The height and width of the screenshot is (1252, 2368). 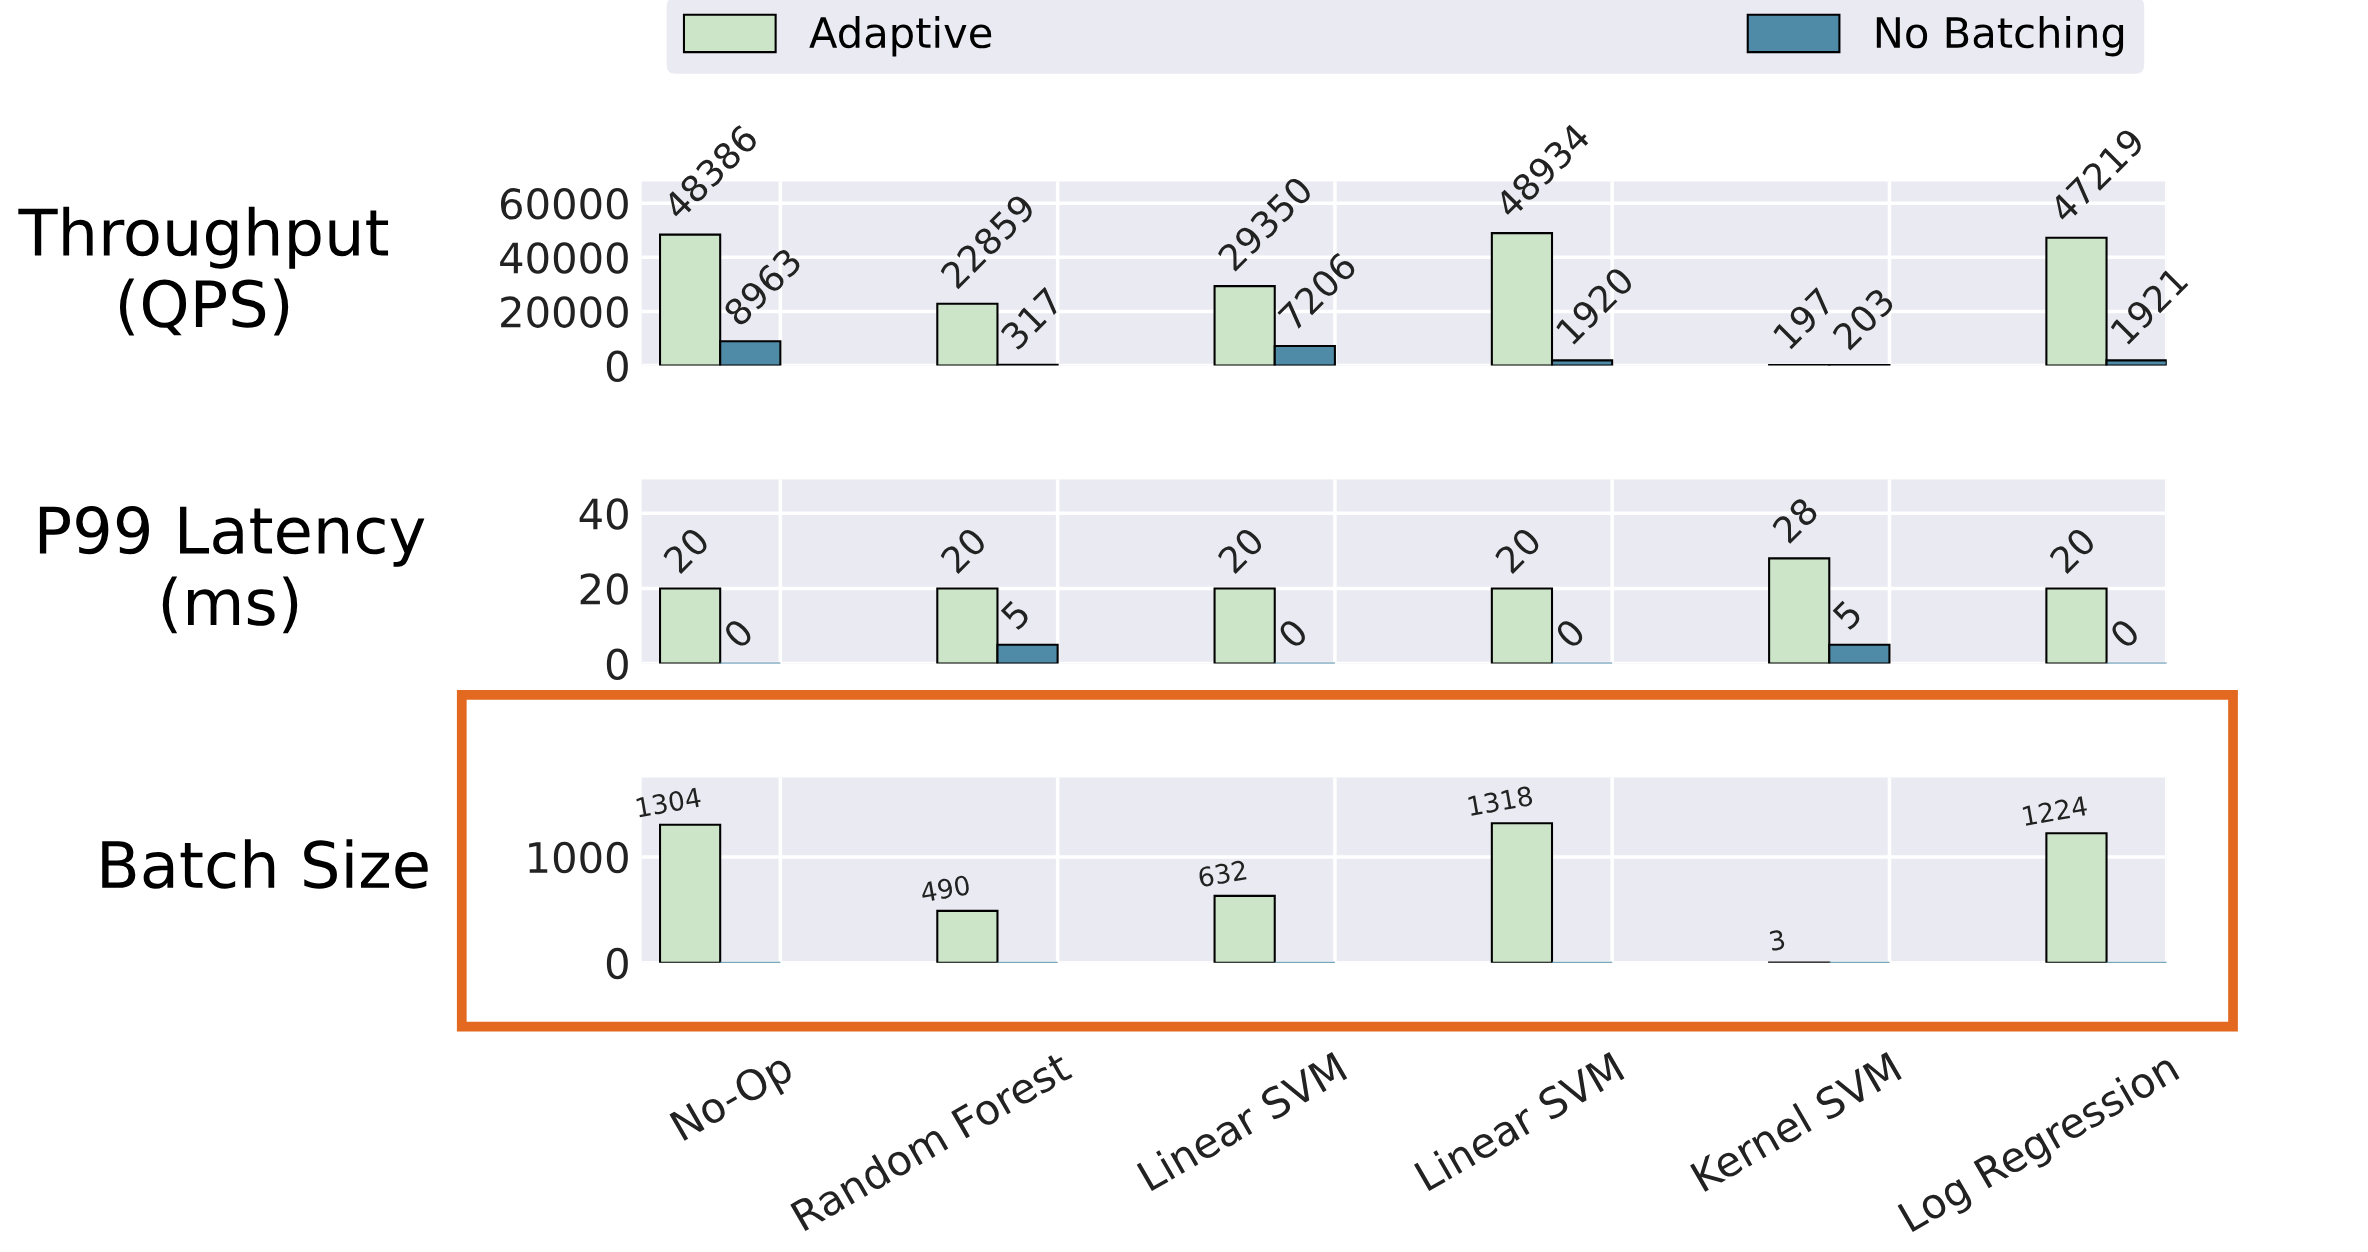 I want to click on data-label: 632, so click(x=1222, y=873).